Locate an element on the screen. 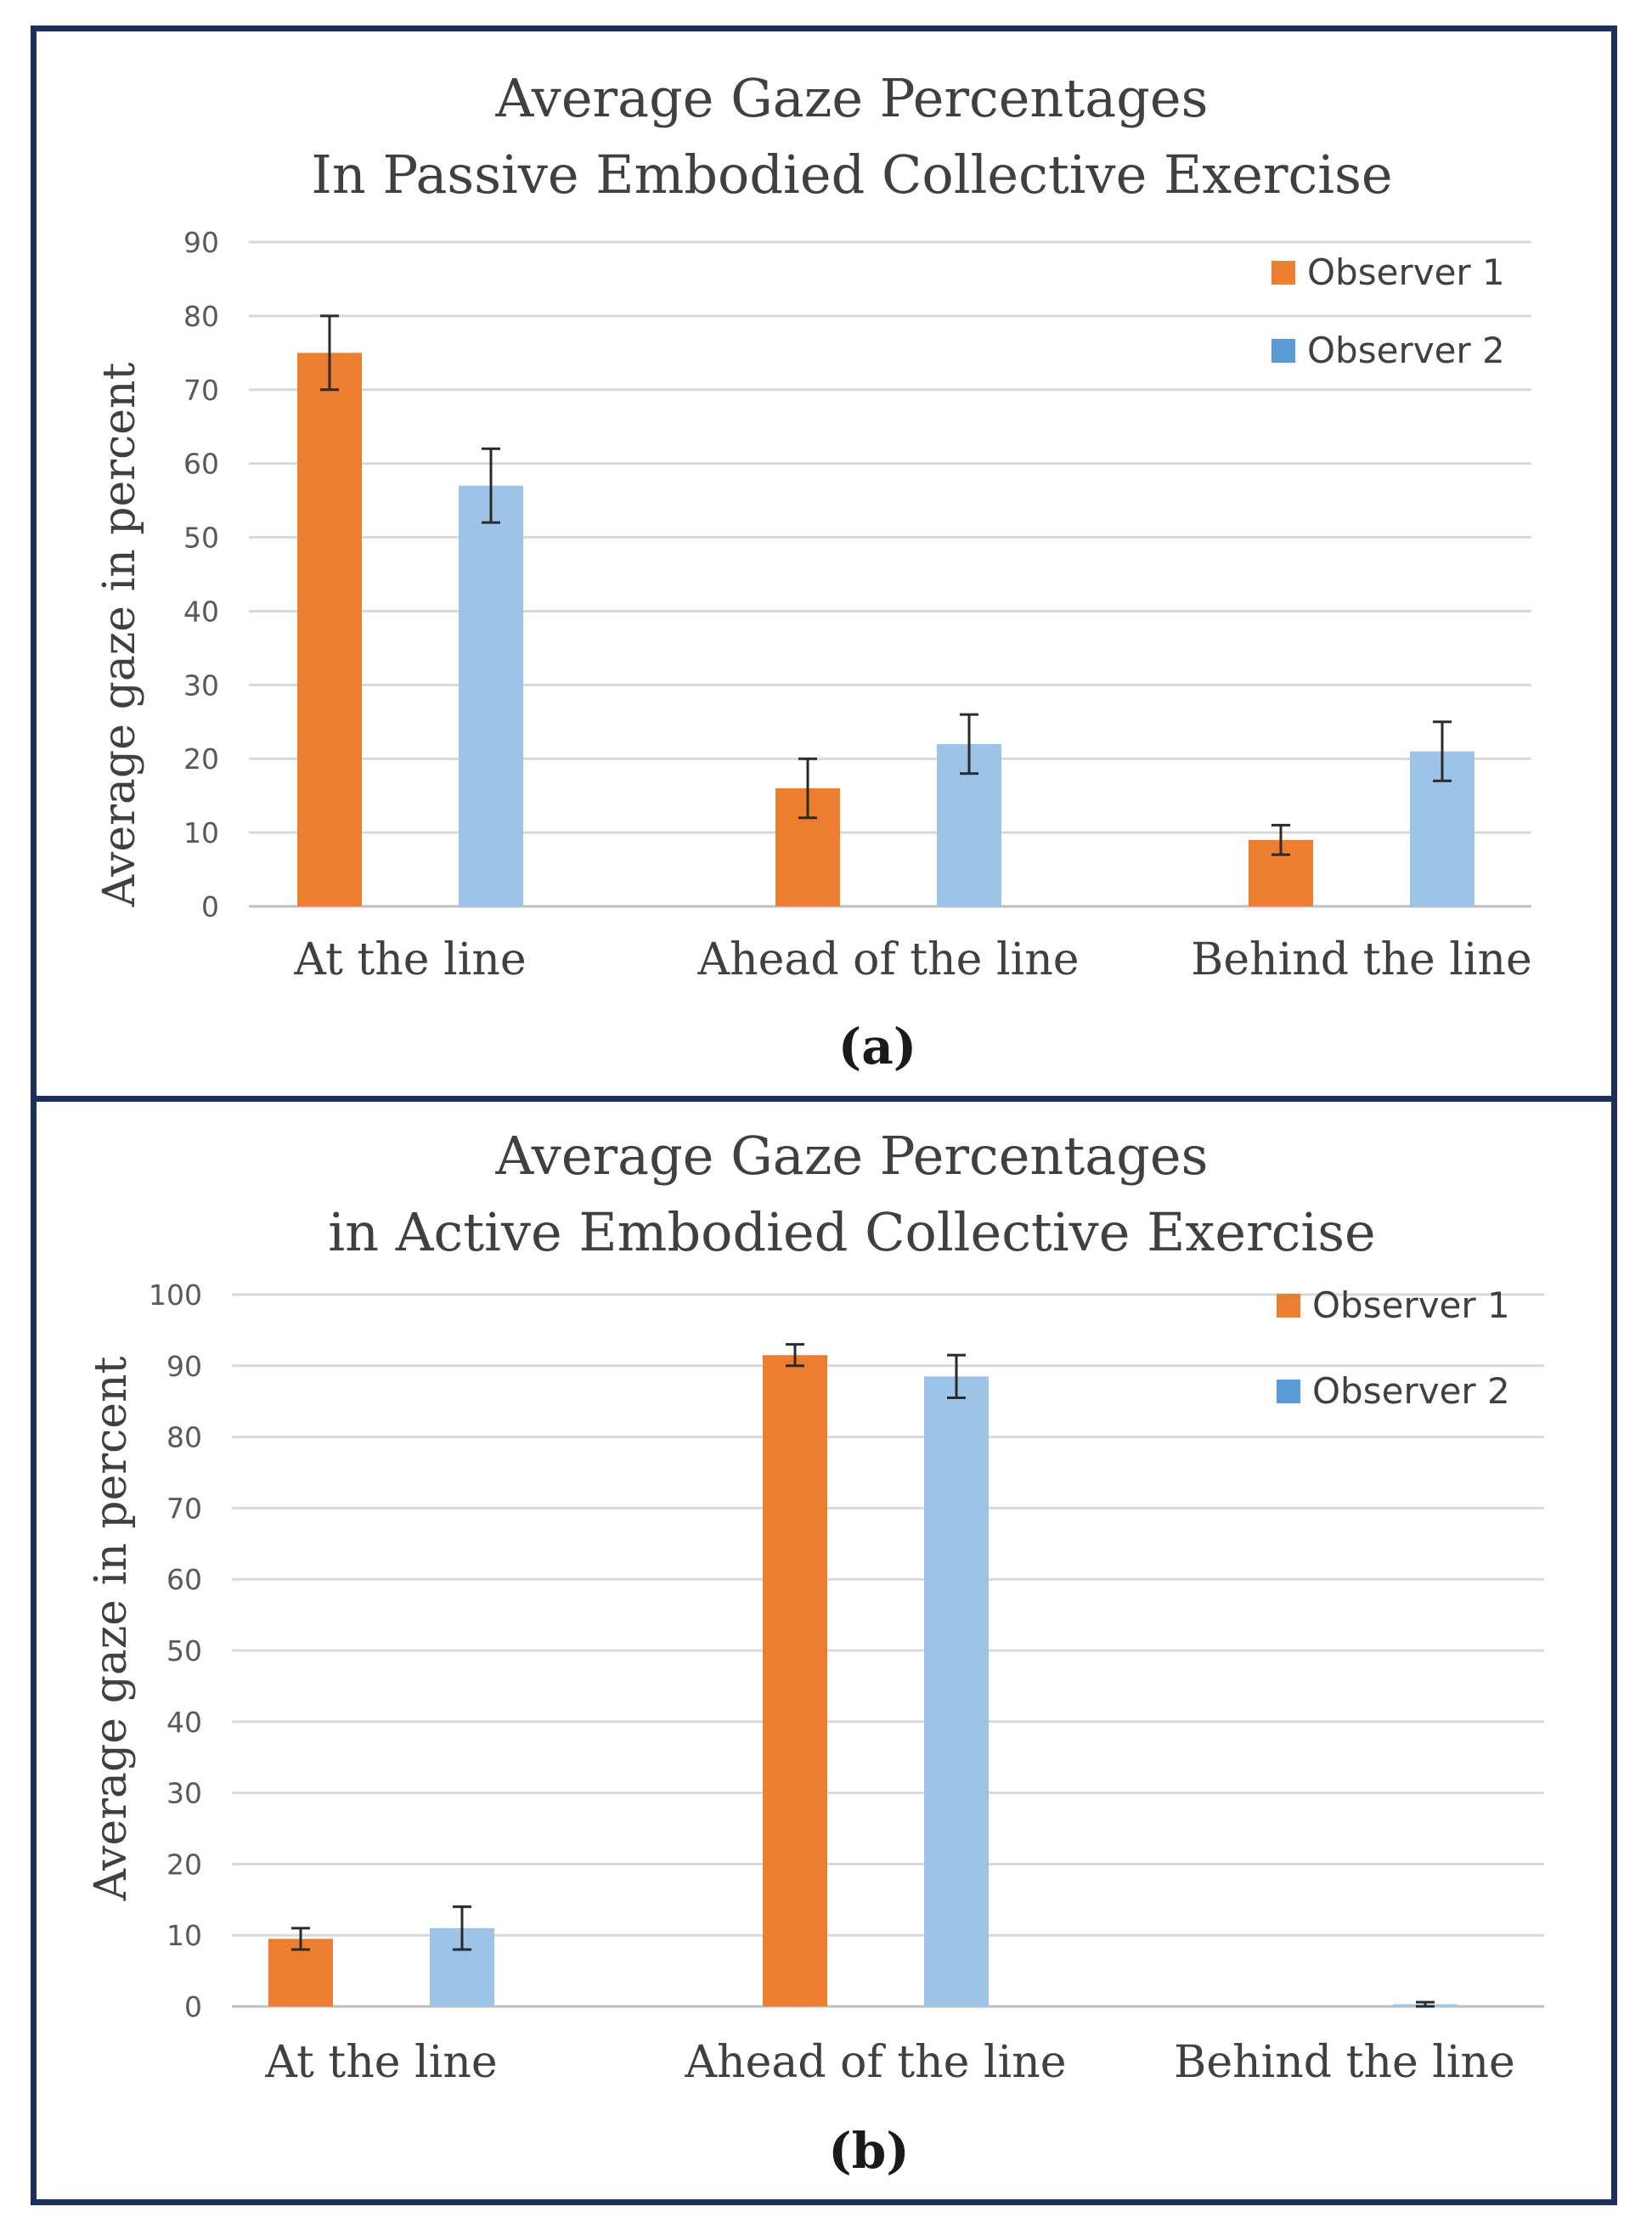 The image size is (1652, 2229). chart-caption: (b) is located at coordinates (868, 2151).